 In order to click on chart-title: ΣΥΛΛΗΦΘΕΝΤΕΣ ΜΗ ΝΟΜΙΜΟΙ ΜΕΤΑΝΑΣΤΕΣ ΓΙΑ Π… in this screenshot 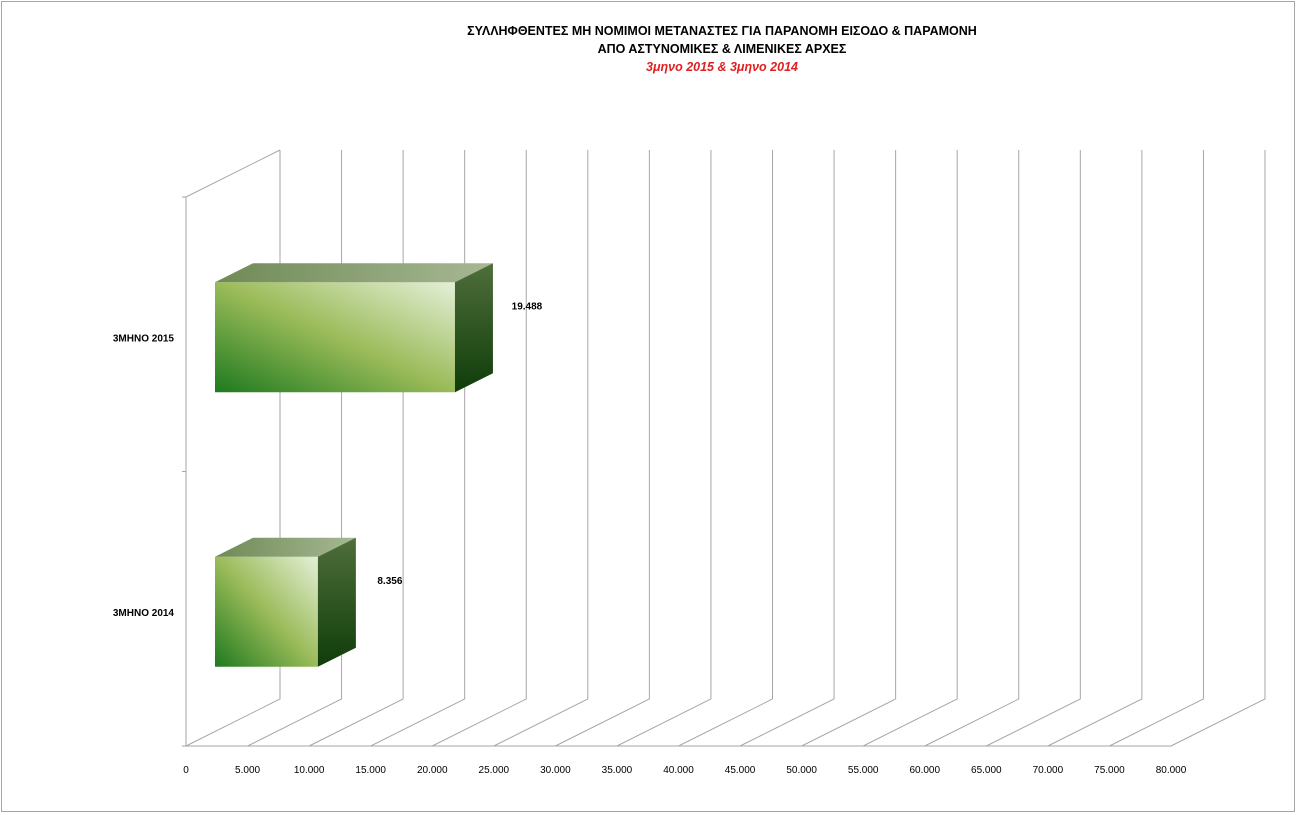, I will do `click(722, 31)`.